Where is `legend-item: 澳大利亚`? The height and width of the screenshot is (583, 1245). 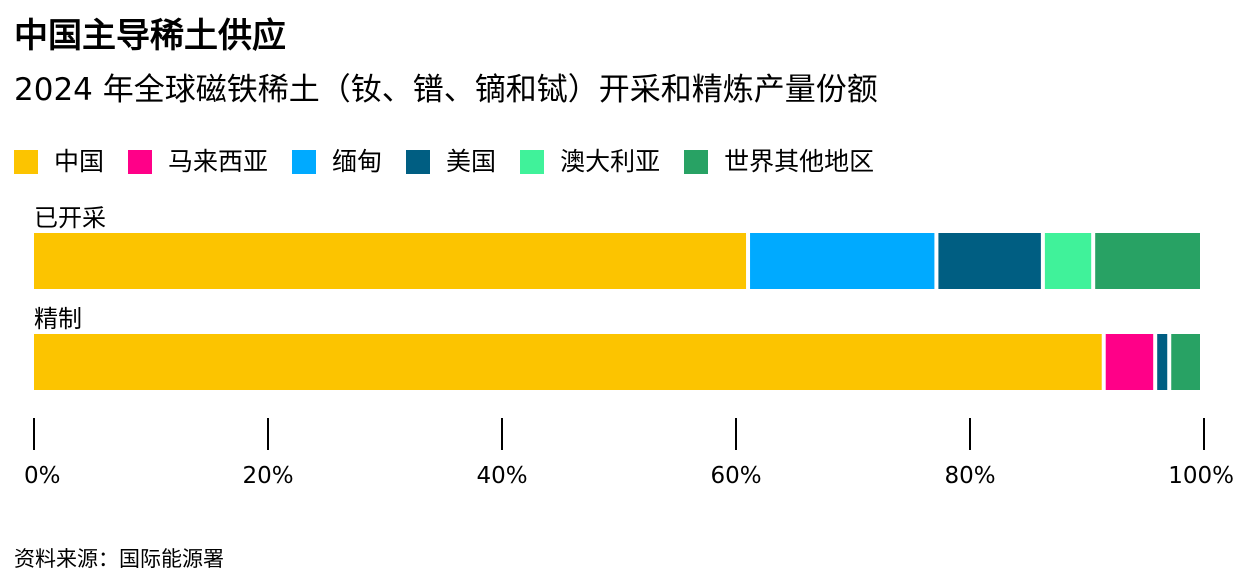 legend-item: 澳大利亚 is located at coordinates (590, 162).